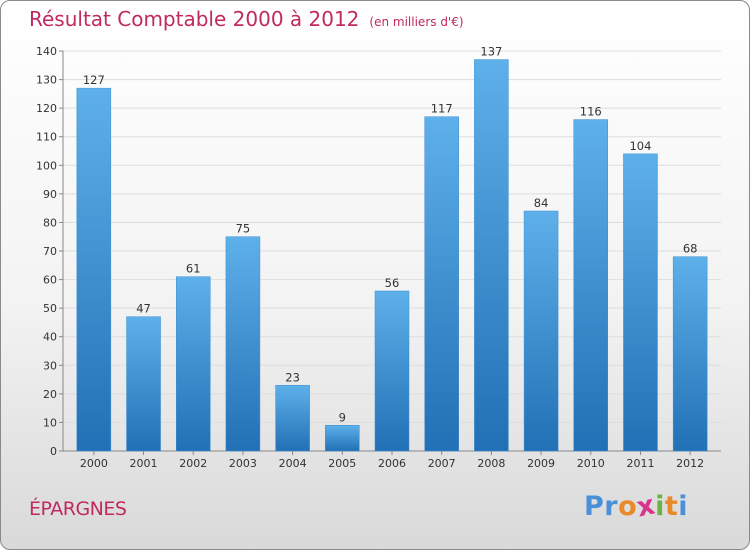  I want to click on x-tick-label: 2012, so click(690, 463).